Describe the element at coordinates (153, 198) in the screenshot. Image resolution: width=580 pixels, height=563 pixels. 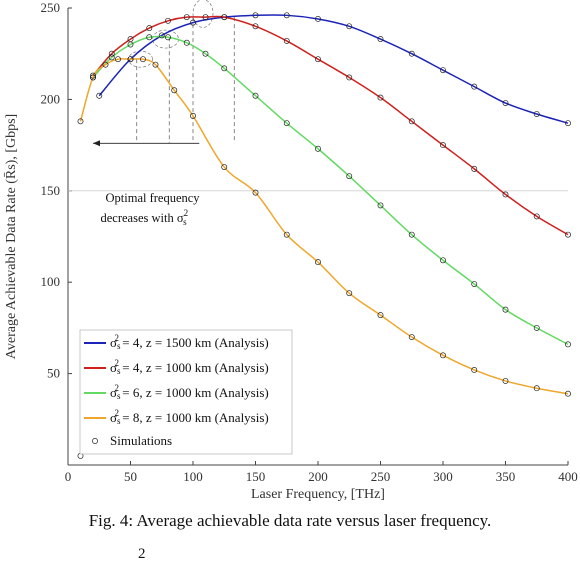
I see `annotation-line-1: Optimal frequency` at that location.